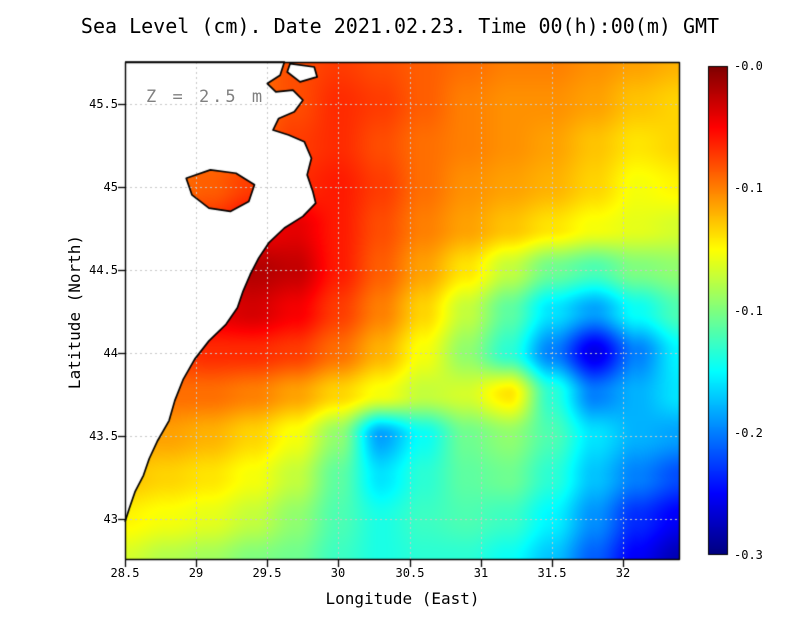 This screenshot has width=800, height=618. Describe the element at coordinates (402, 598) in the screenshot. I see `x-axis-label: Longitude (East)` at that location.